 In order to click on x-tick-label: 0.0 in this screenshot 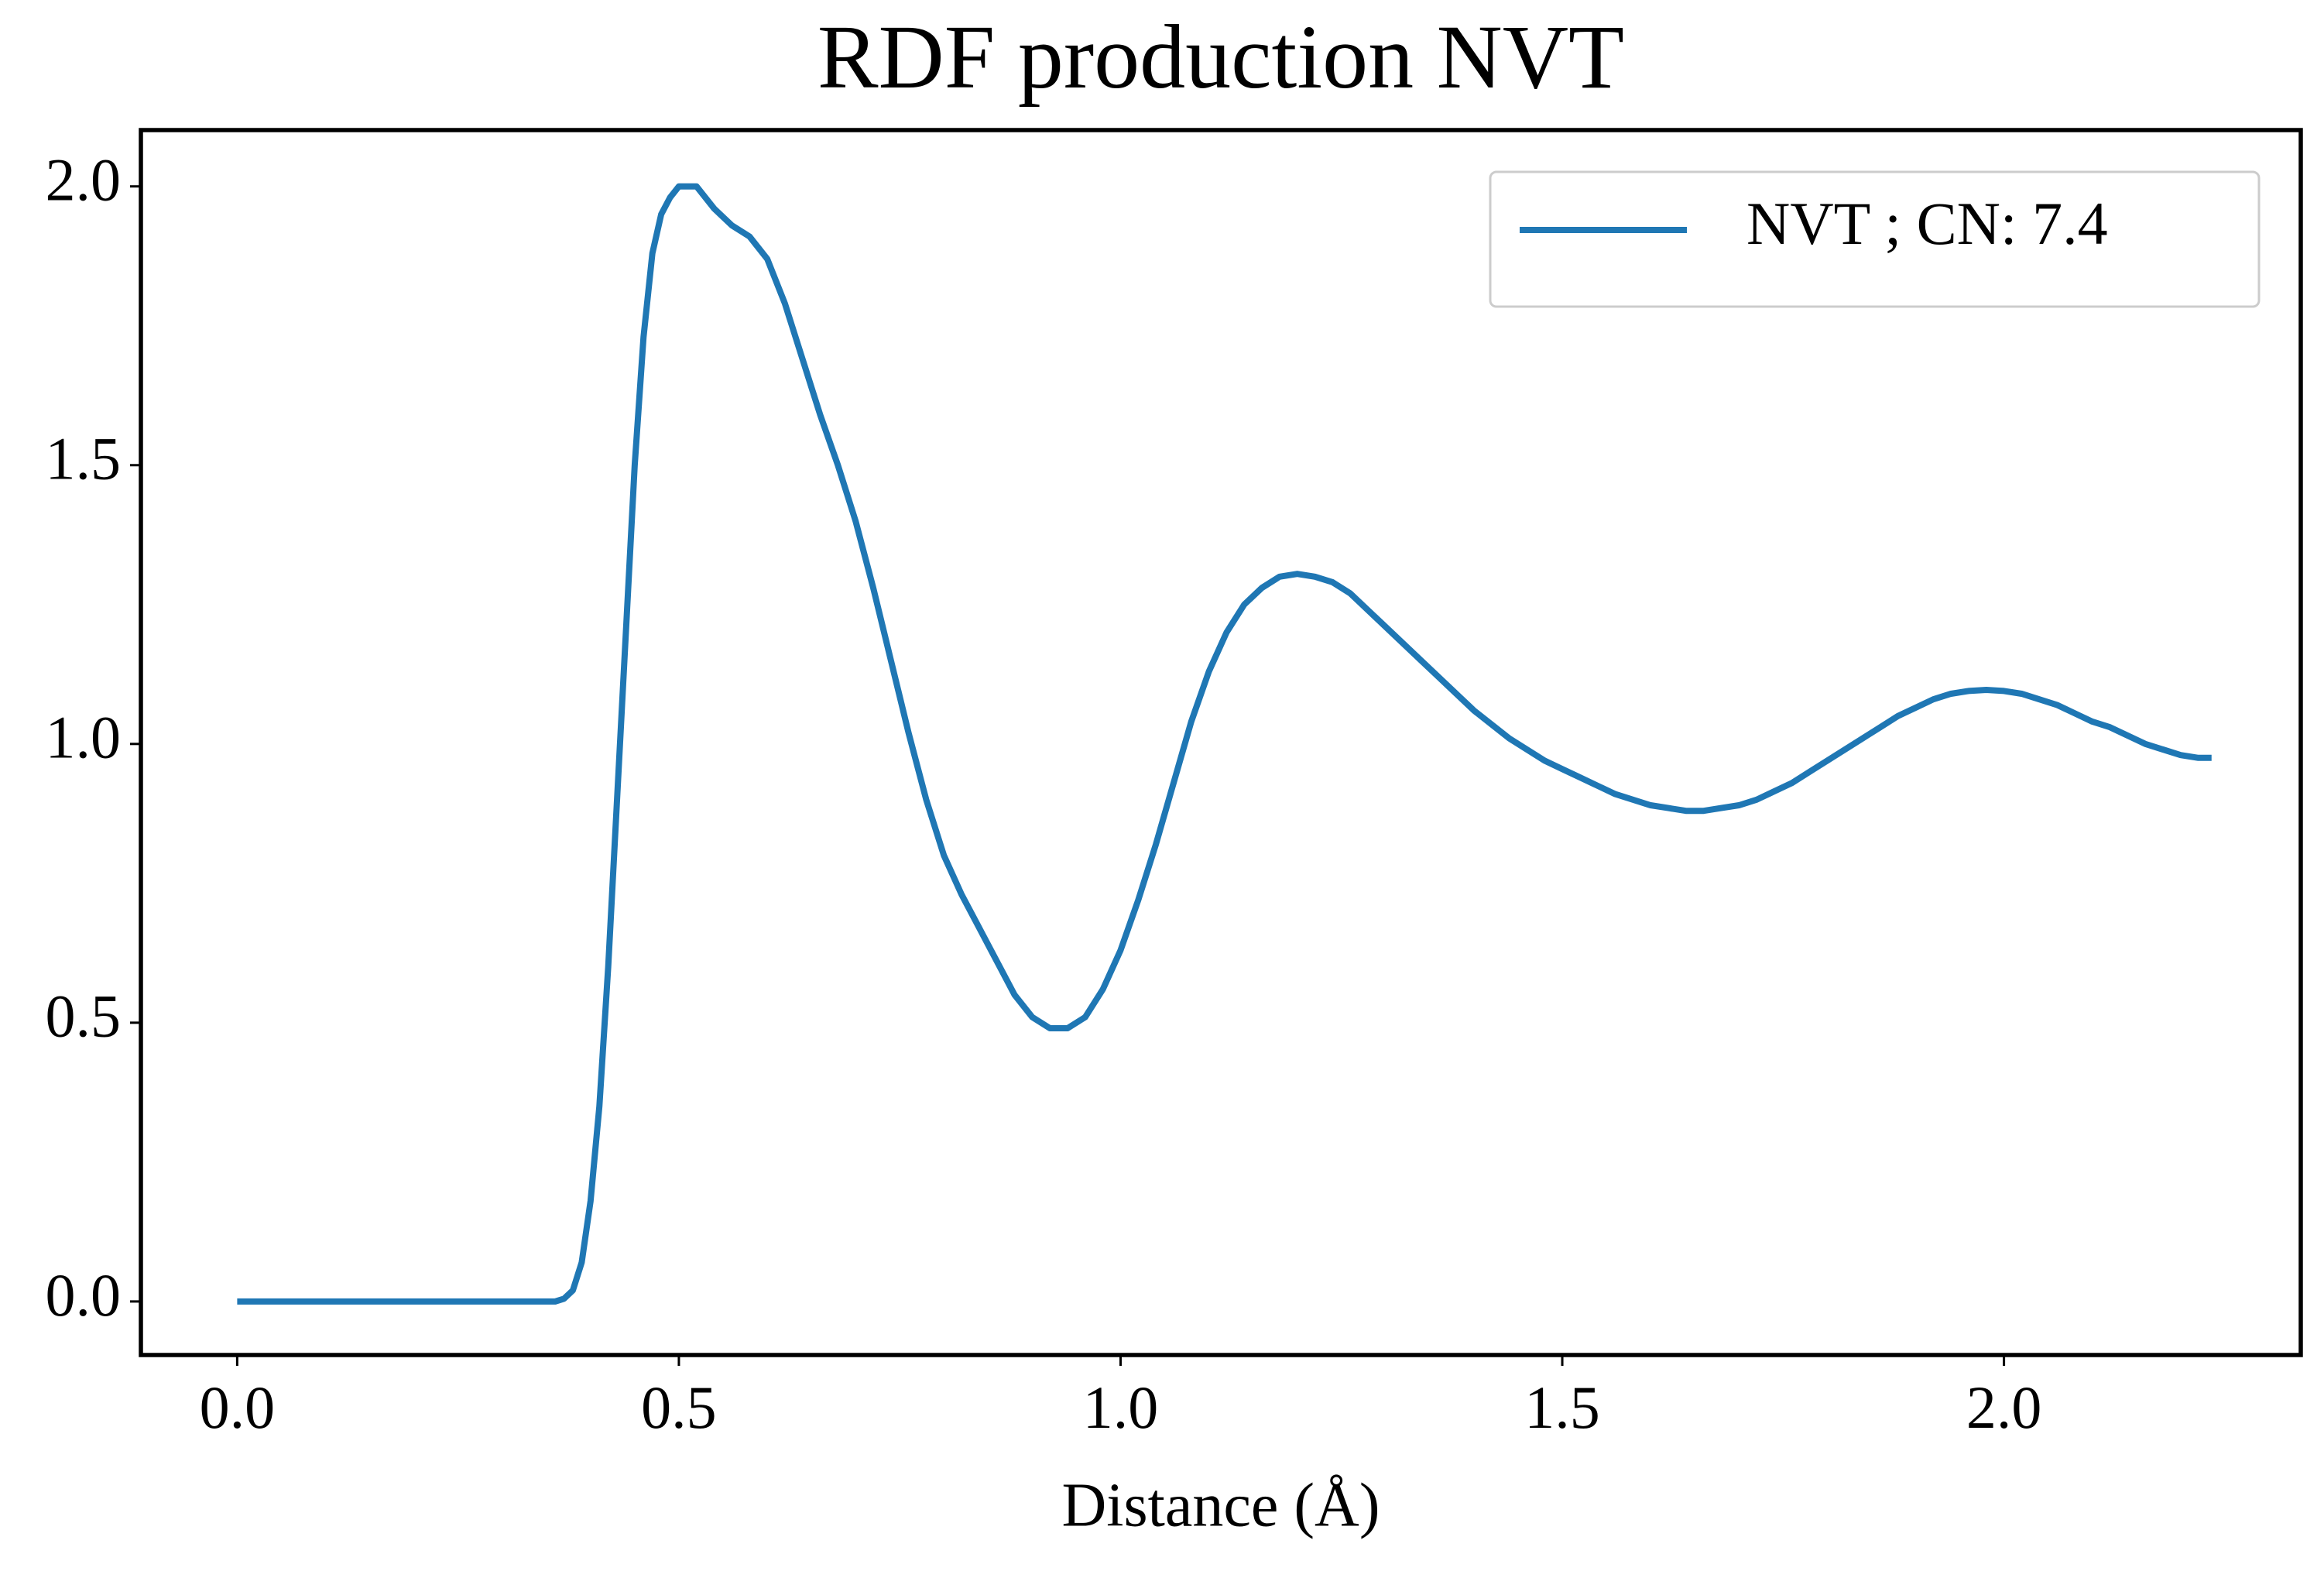, I will do `click(238, 1407)`.